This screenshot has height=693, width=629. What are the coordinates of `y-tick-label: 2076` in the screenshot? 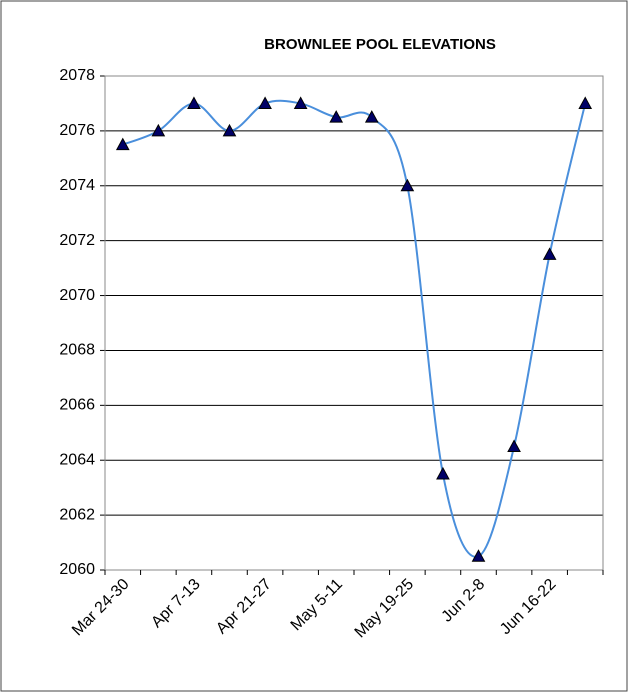 It's located at (77, 130).